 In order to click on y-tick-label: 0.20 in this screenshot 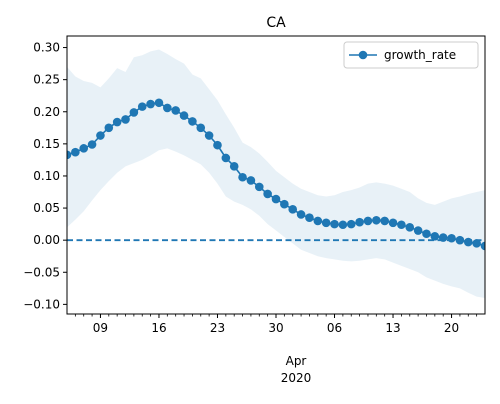, I will do `click(46, 112)`.